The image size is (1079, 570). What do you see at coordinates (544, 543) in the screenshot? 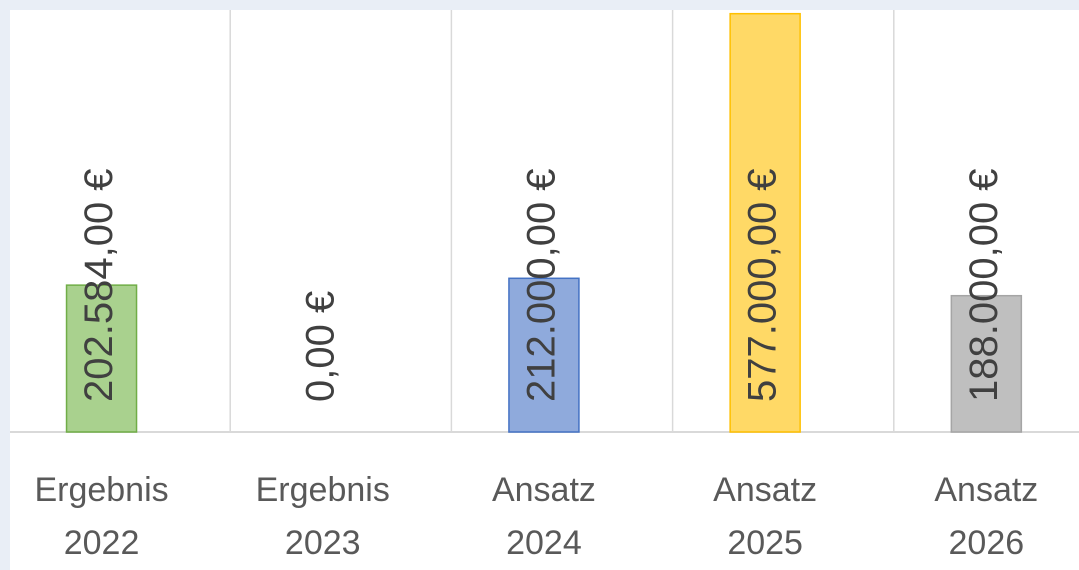
I see `x-tick-label: 2024` at bounding box center [544, 543].